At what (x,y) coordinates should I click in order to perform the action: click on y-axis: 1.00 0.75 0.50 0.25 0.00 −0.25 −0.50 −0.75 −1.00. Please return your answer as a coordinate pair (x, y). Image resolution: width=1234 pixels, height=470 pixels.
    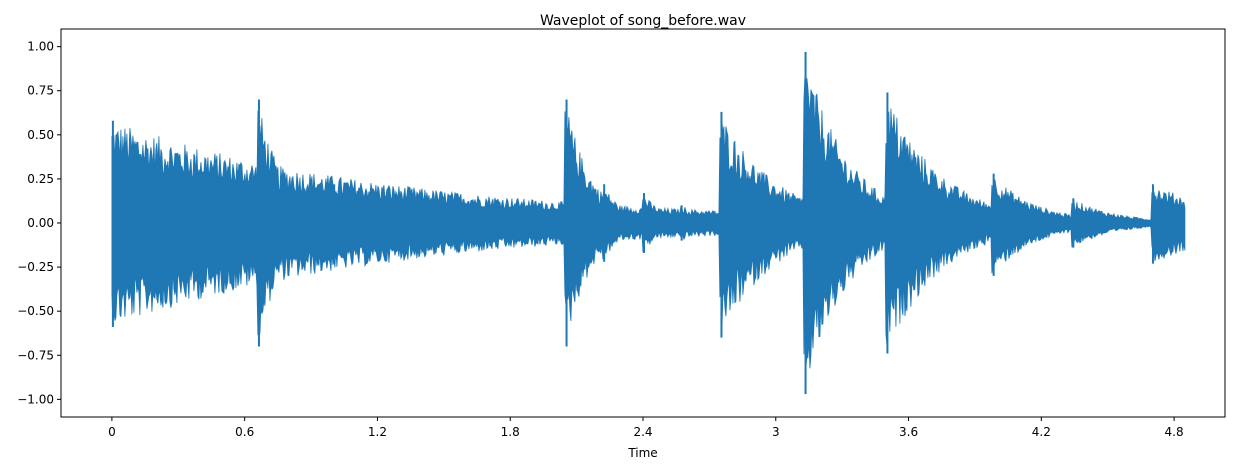
    Looking at the image, I should click on (39, 223).